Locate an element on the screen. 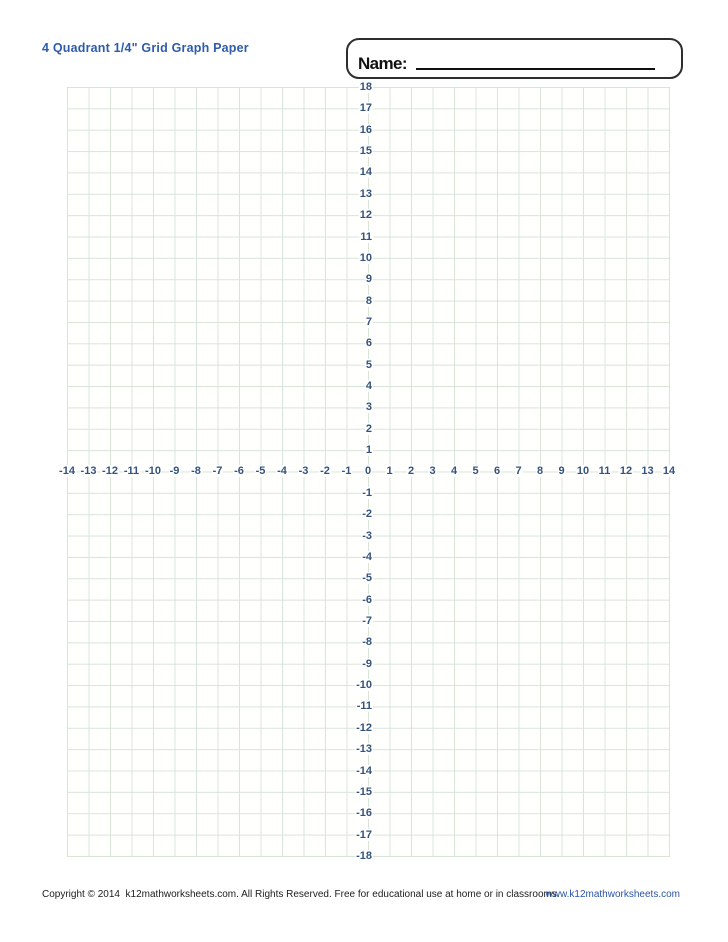 This screenshot has height=942, width=728. name-box: Name: is located at coordinates (514, 58).